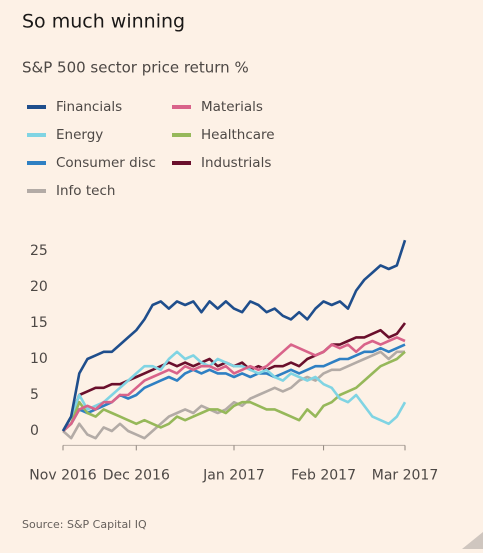 This screenshot has width=483, height=553. I want to click on legend-label: Materials, so click(232, 107).